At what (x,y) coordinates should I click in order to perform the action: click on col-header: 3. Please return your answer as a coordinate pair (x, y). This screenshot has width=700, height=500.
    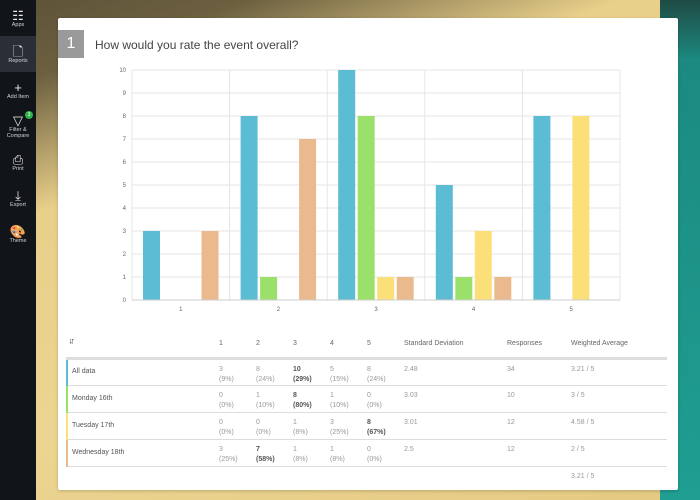
    Looking at the image, I should click on (309, 345).